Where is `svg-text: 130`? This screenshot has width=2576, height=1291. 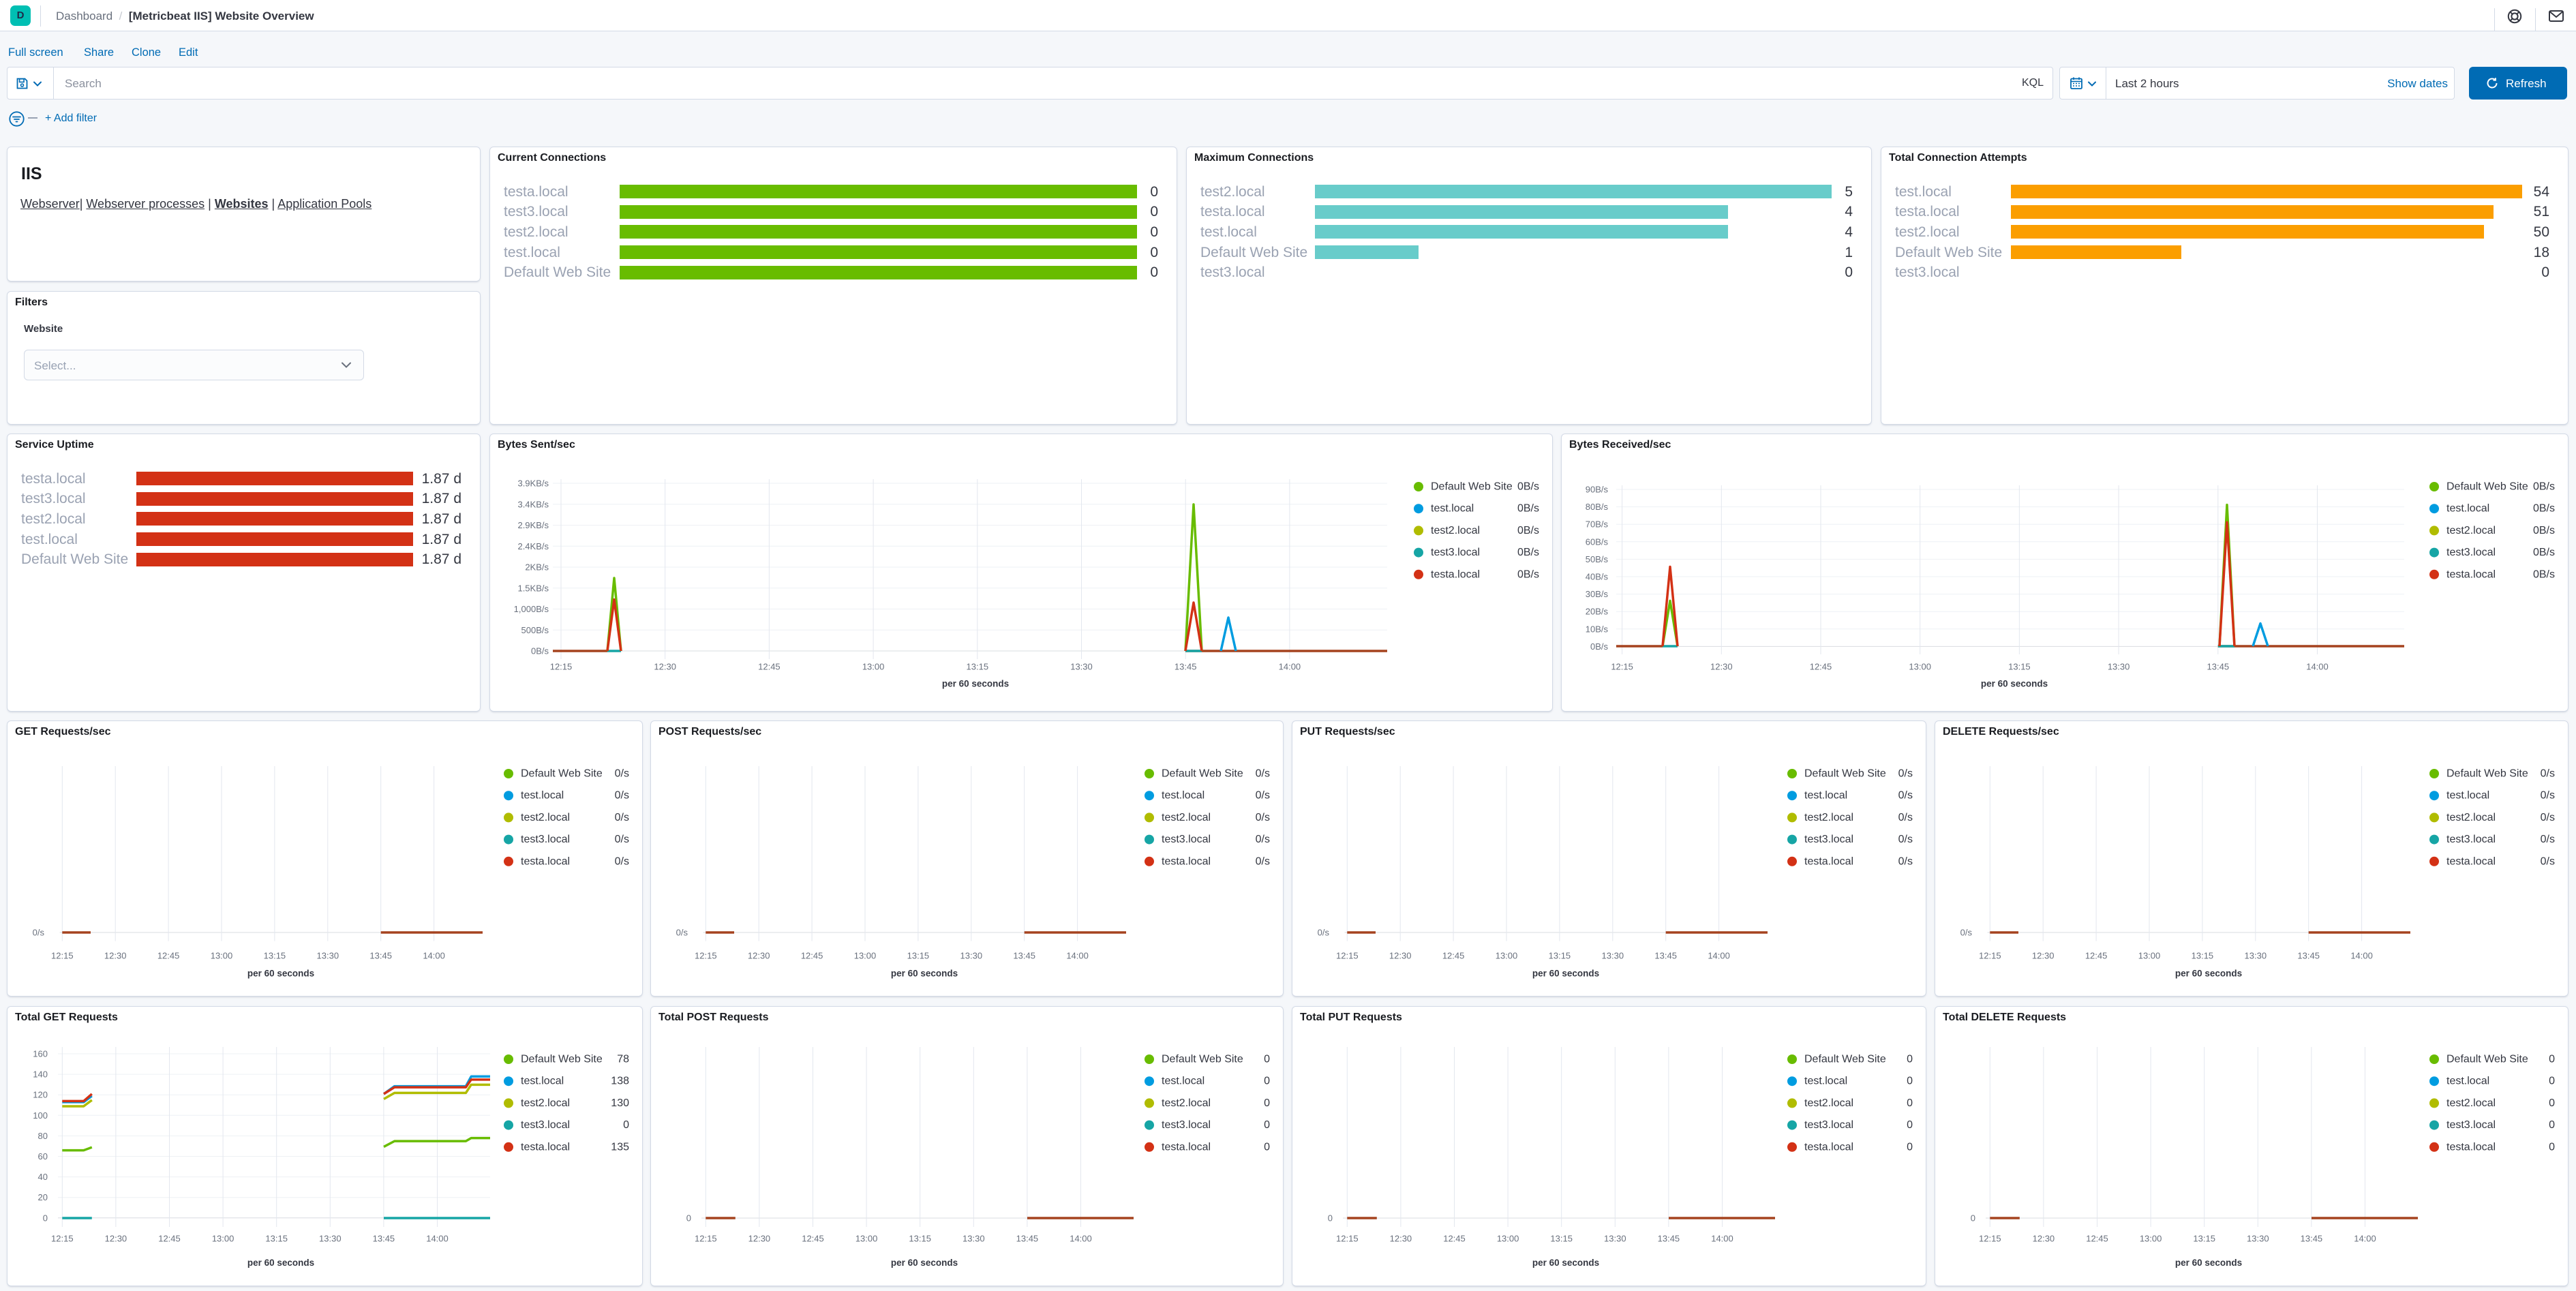 svg-text: 130 is located at coordinates (620, 1103).